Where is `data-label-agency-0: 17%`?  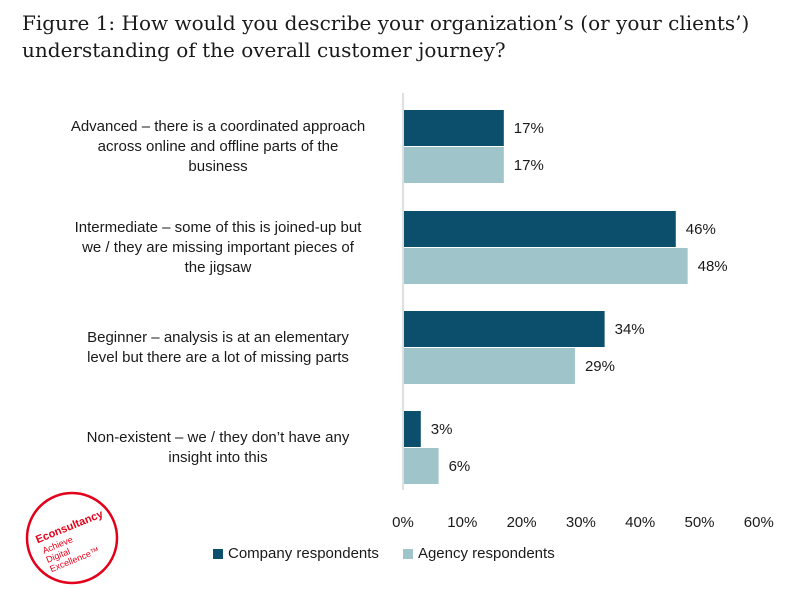
data-label-agency-0: 17% is located at coordinates (529, 165).